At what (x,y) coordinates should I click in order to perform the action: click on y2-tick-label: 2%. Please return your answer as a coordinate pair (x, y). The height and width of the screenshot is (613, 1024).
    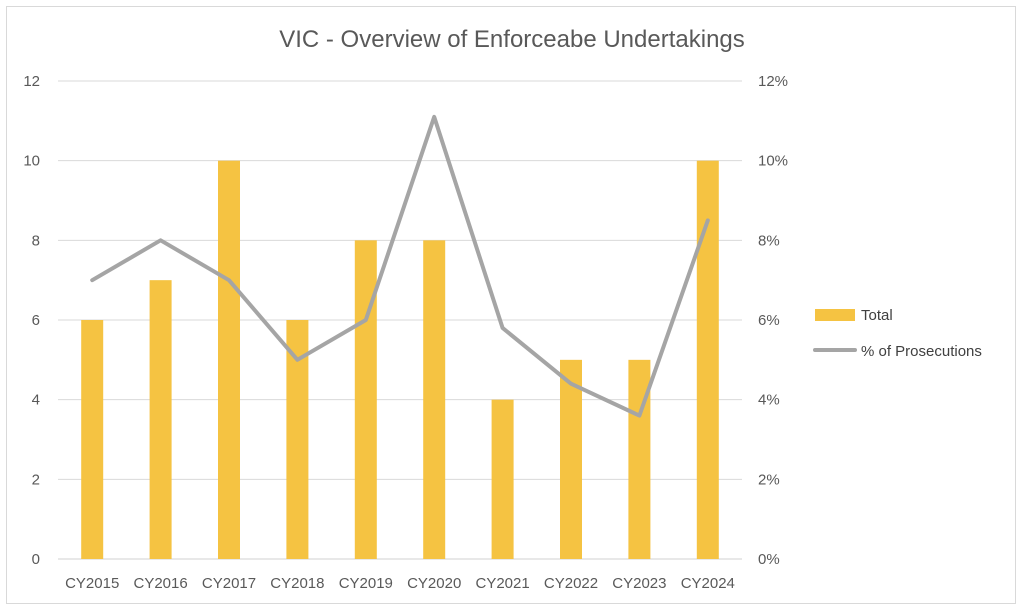
    Looking at the image, I should click on (769, 479).